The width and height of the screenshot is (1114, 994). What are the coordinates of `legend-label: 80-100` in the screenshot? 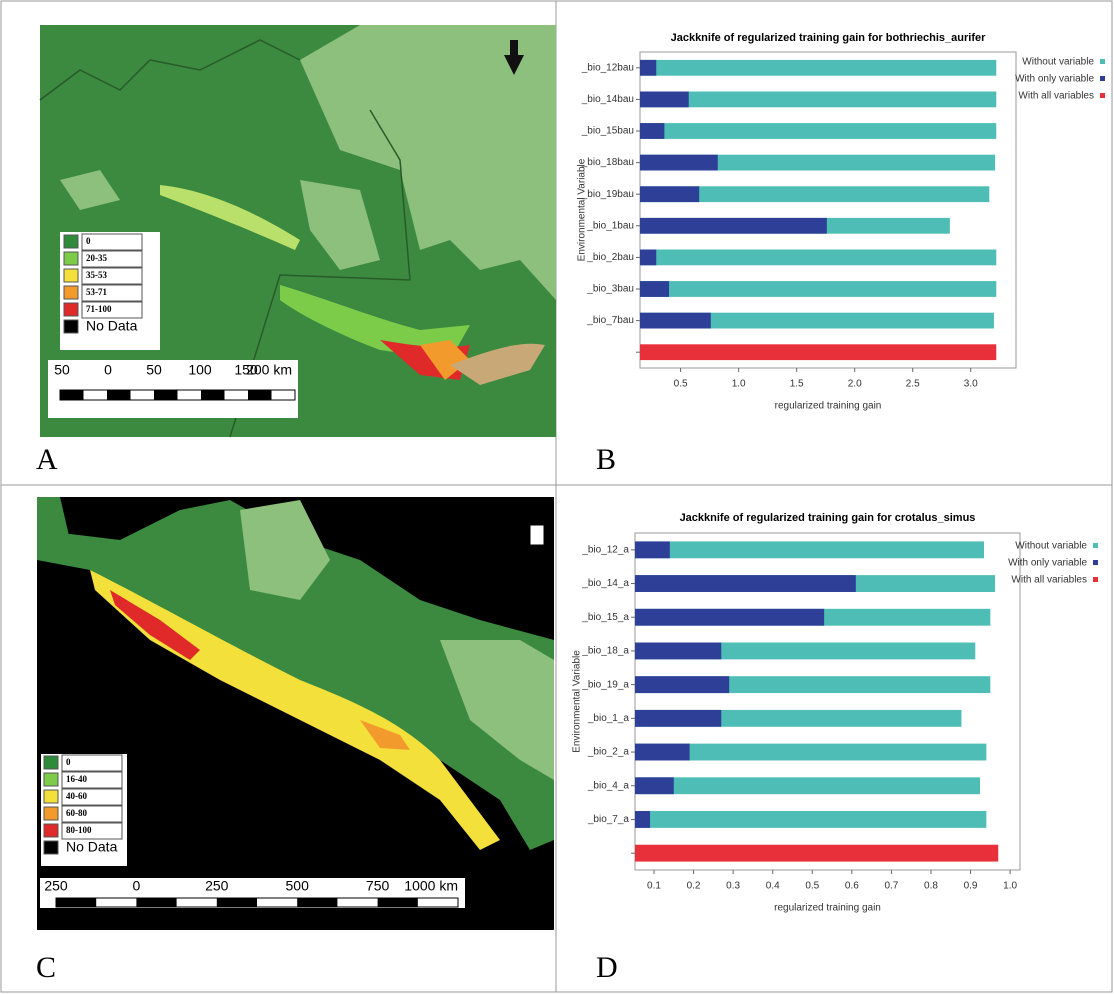 It's located at (79, 830).